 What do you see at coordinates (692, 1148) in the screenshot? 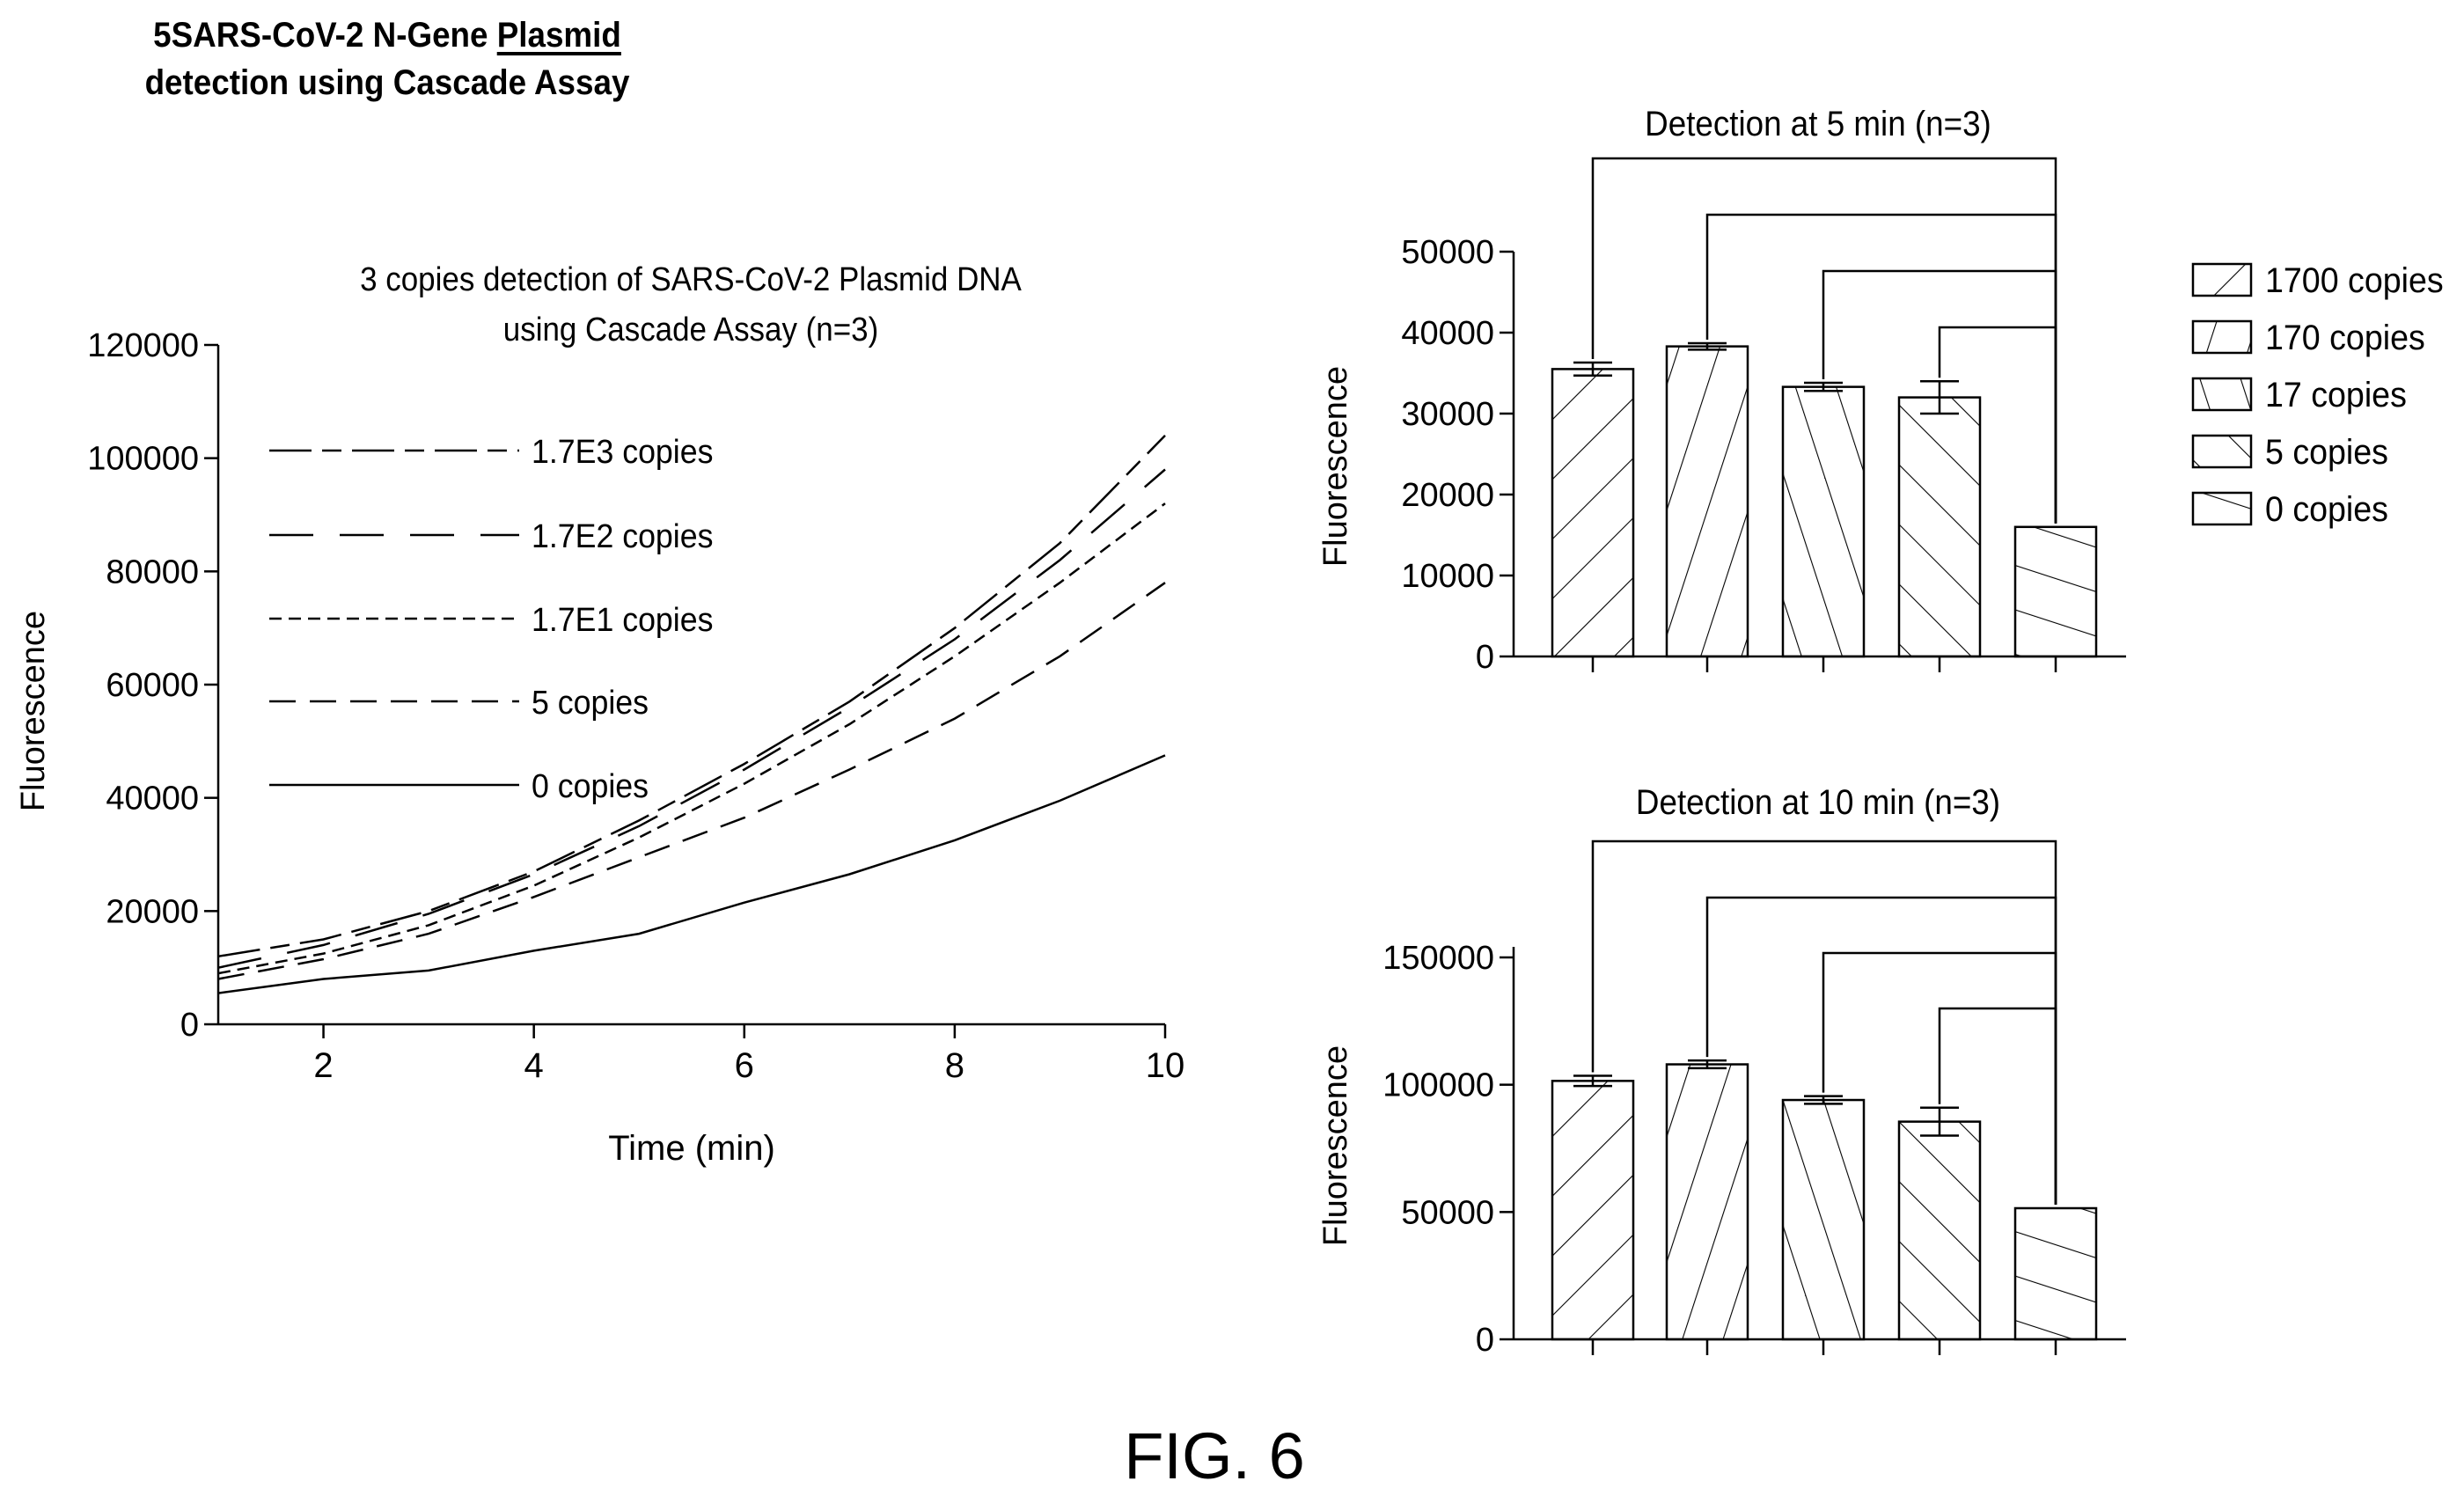
I see `line-chart-xlabel: Time (min)` at bounding box center [692, 1148].